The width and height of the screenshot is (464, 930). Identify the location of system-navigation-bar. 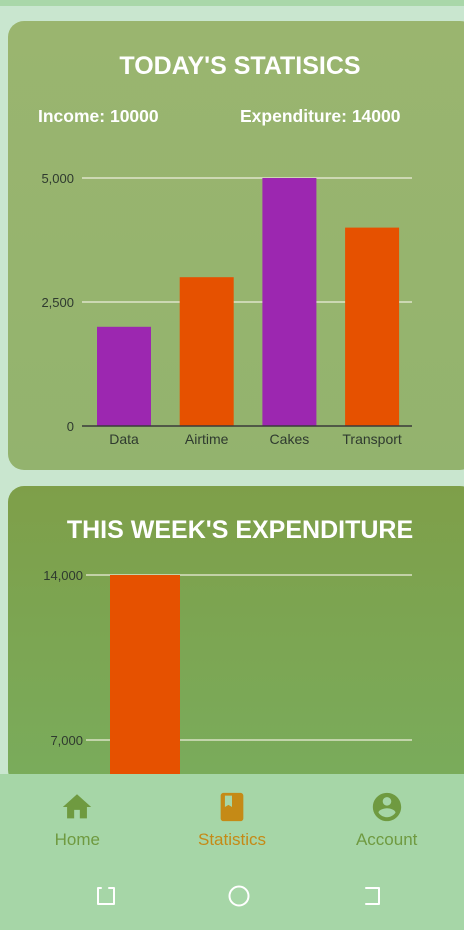
(232, 895).